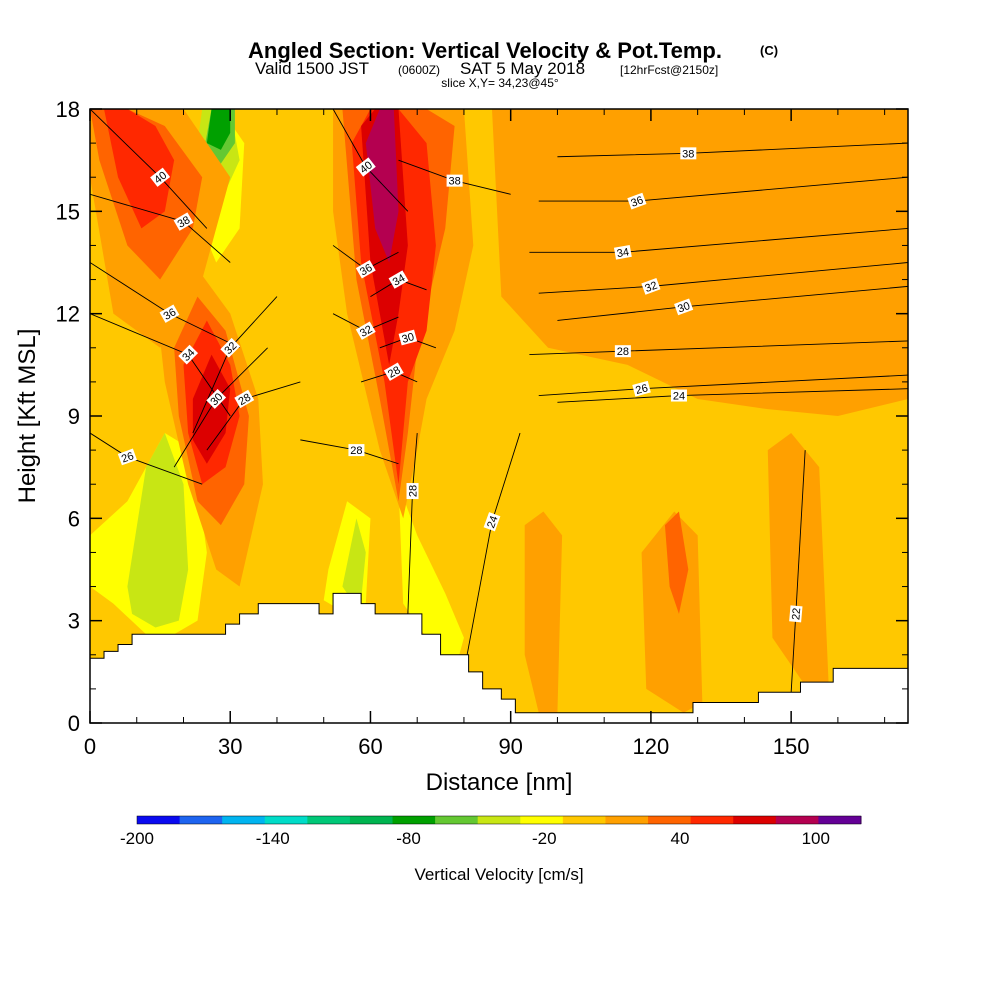 The image size is (1000, 1000). I want to click on colorbar-tick-label: -140, so click(273, 838).